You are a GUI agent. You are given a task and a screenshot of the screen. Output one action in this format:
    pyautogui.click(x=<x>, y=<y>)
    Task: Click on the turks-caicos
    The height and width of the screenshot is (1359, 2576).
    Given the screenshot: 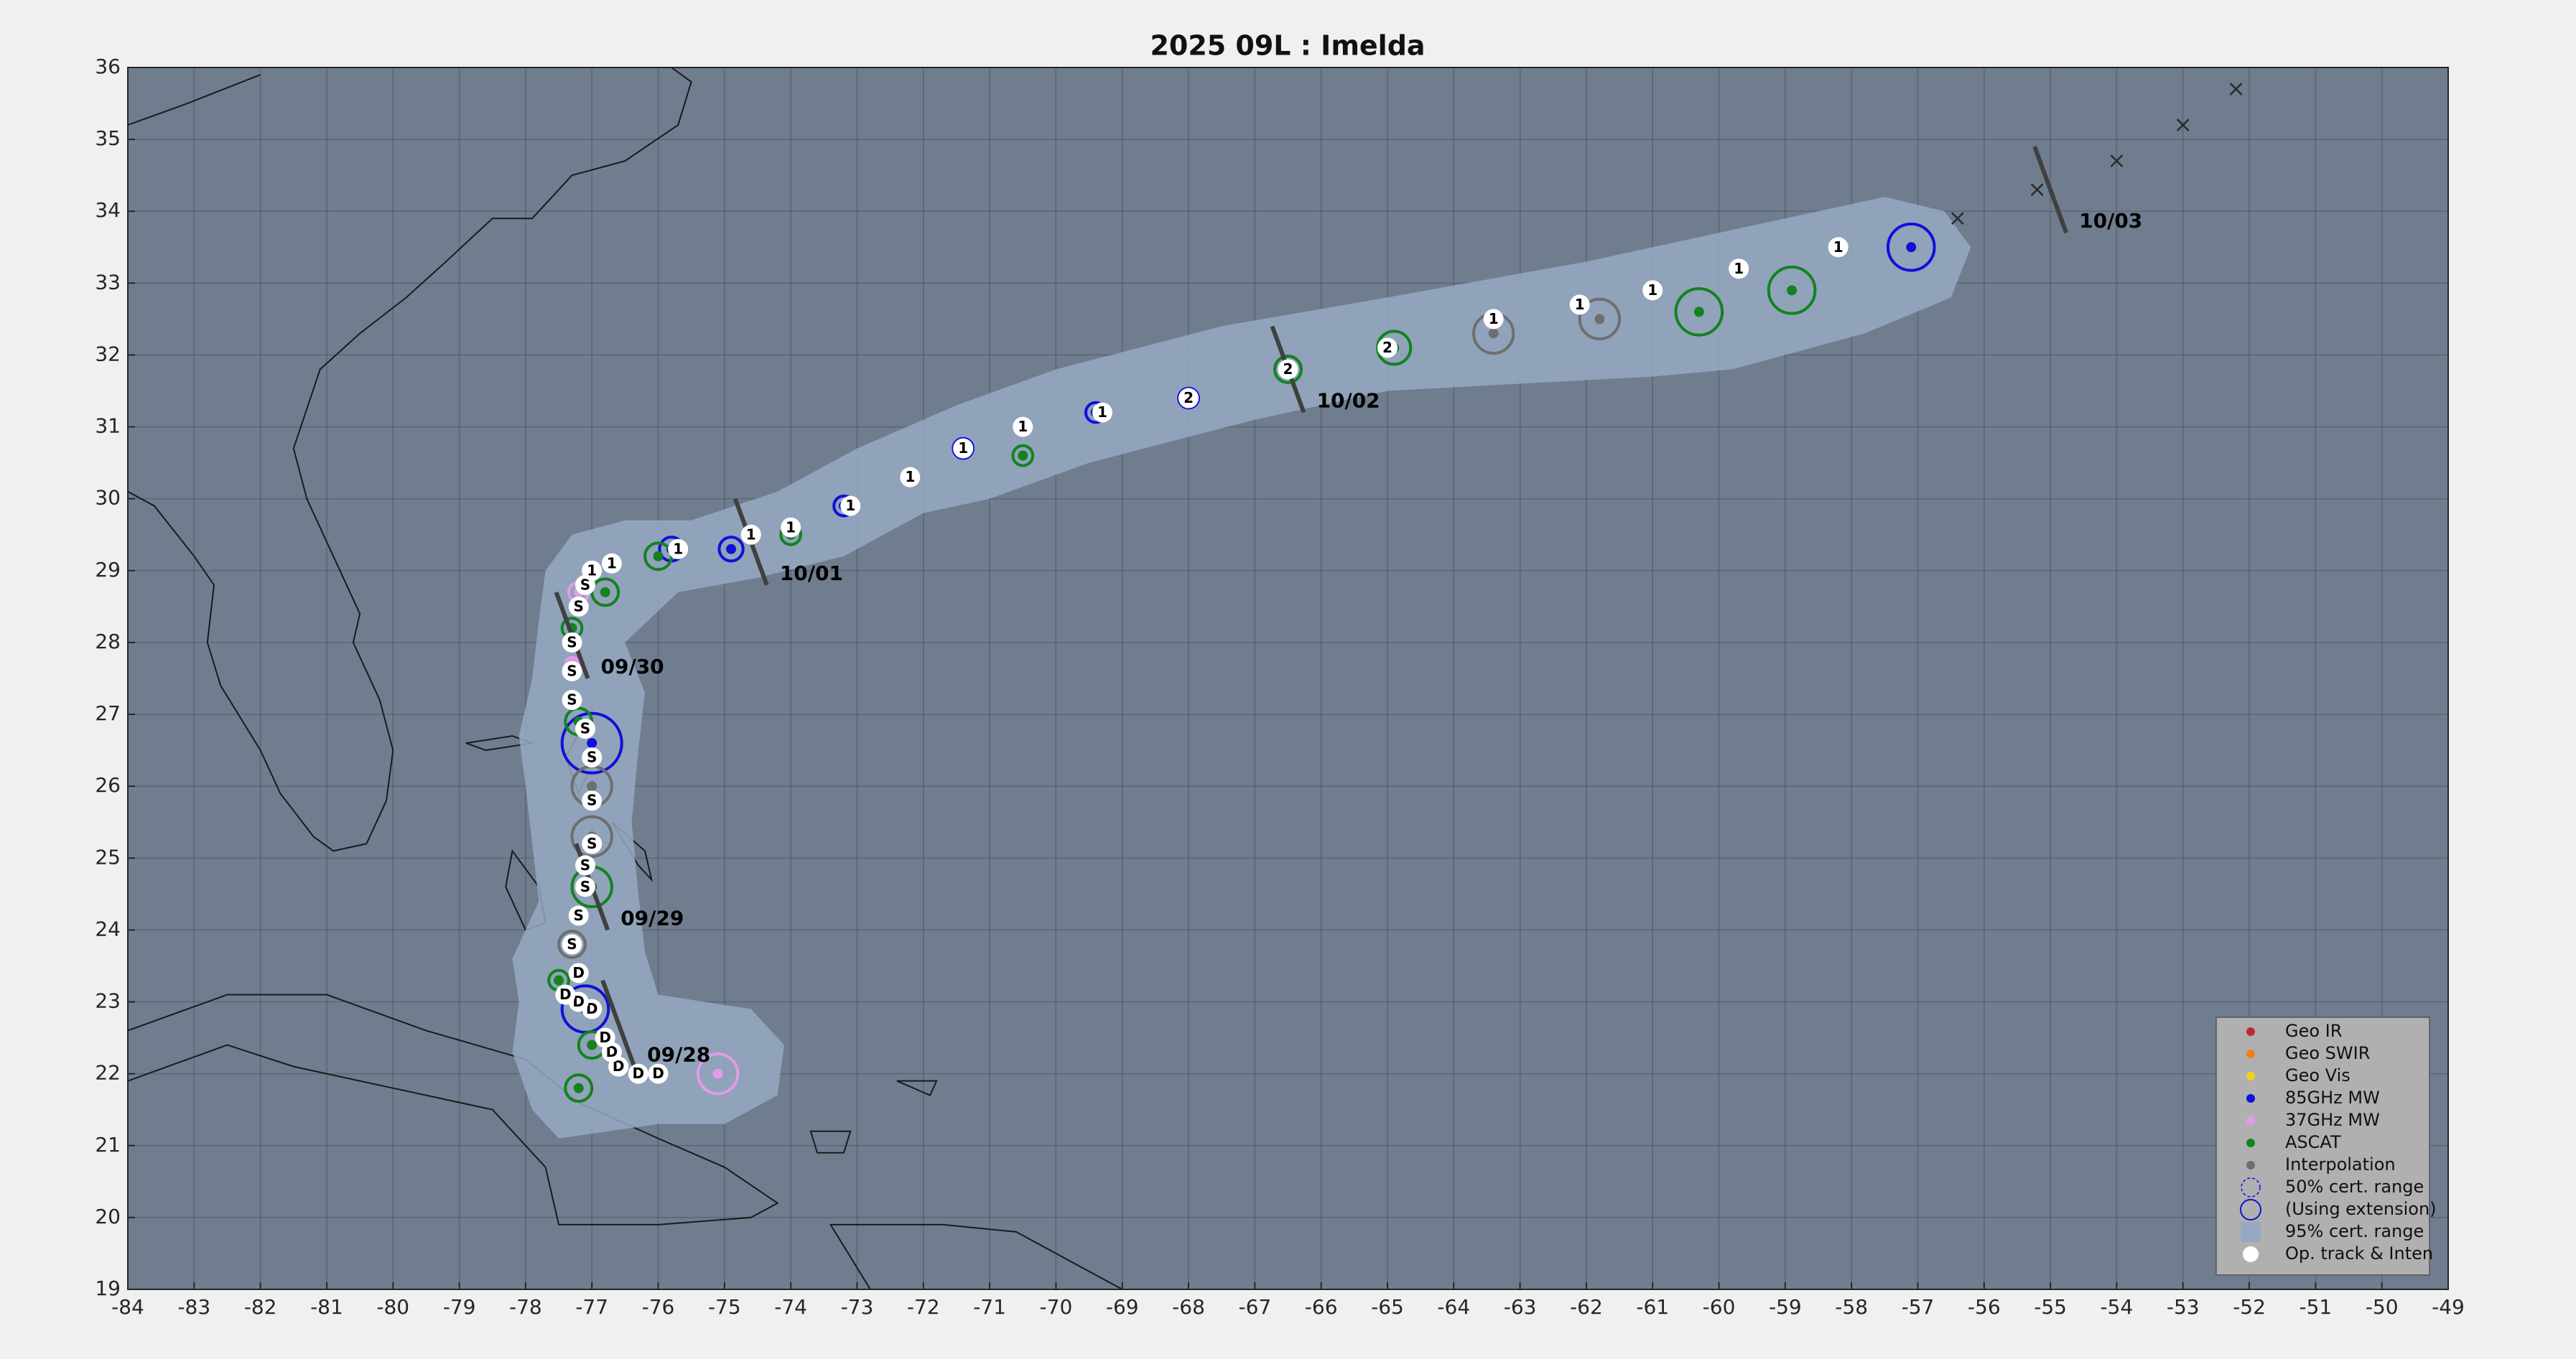 What is the action you would take?
    pyautogui.click(x=916, y=1089)
    